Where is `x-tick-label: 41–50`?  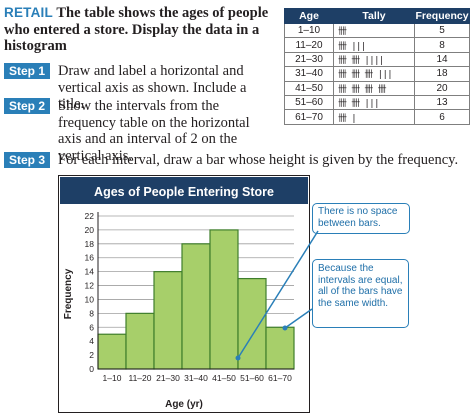 x-tick-label: 41–50 is located at coordinates (224, 378).